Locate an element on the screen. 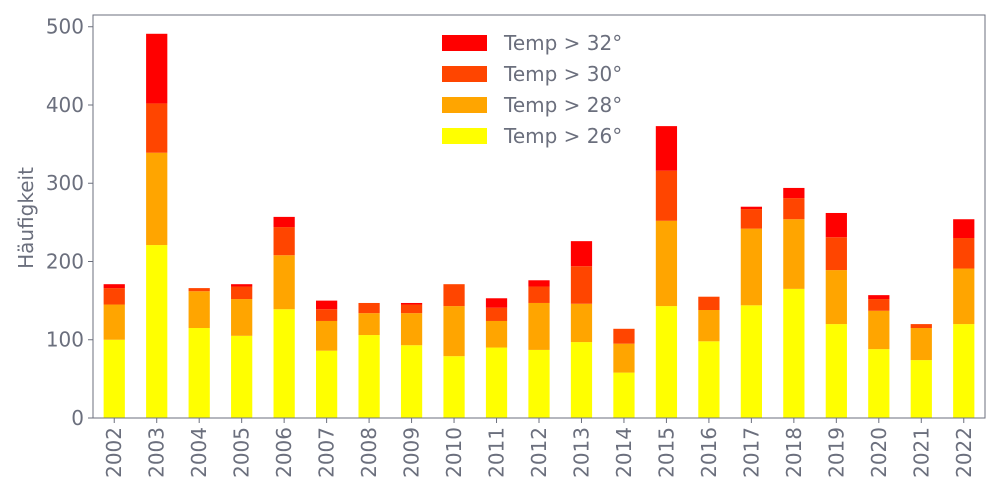  legend-label: Temp > 26° is located at coordinates (562, 136).